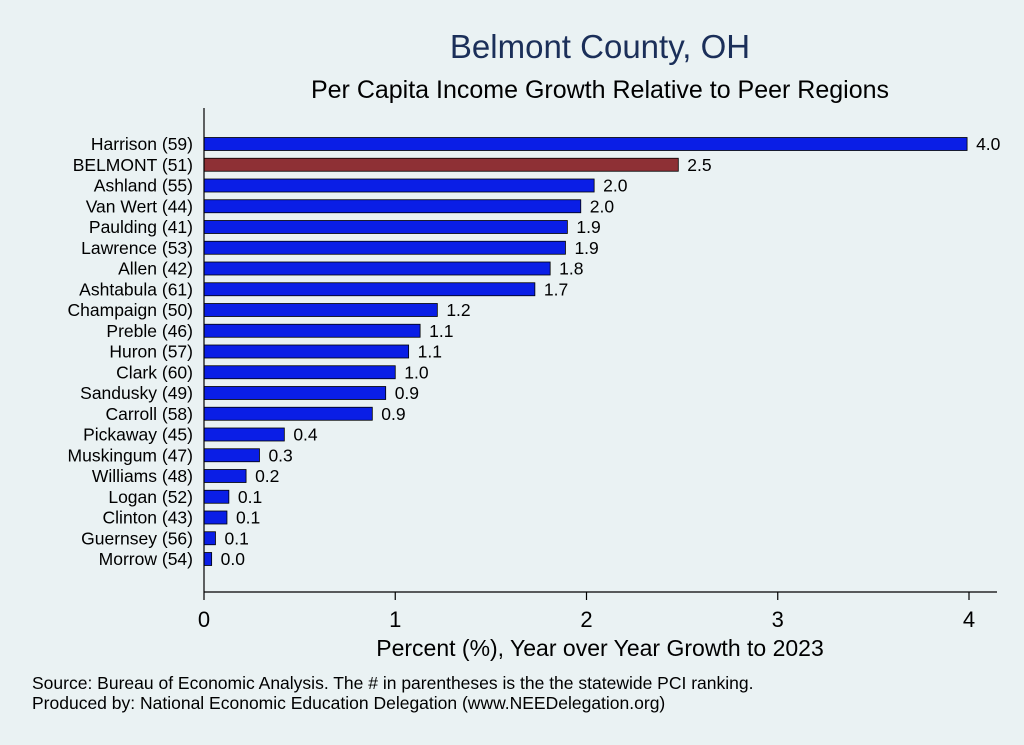  I want to click on category-label: Preble (46), so click(149, 331).